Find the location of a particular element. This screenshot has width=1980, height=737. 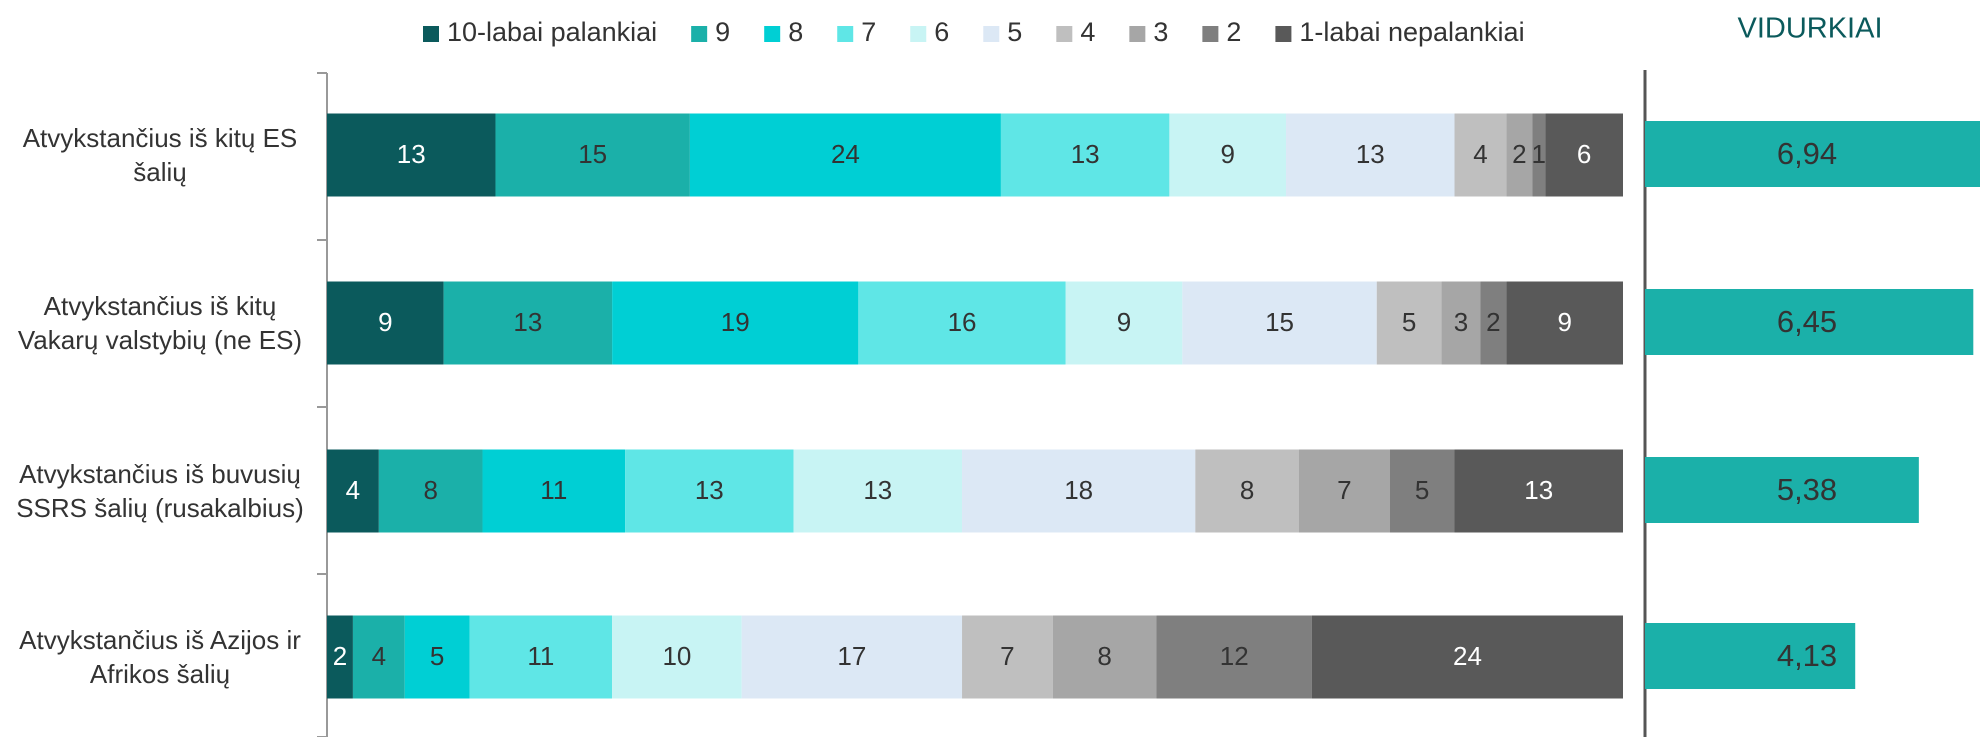

category-label: Atvykstančius iš kitų ES šalių is located at coordinates (160, 155).